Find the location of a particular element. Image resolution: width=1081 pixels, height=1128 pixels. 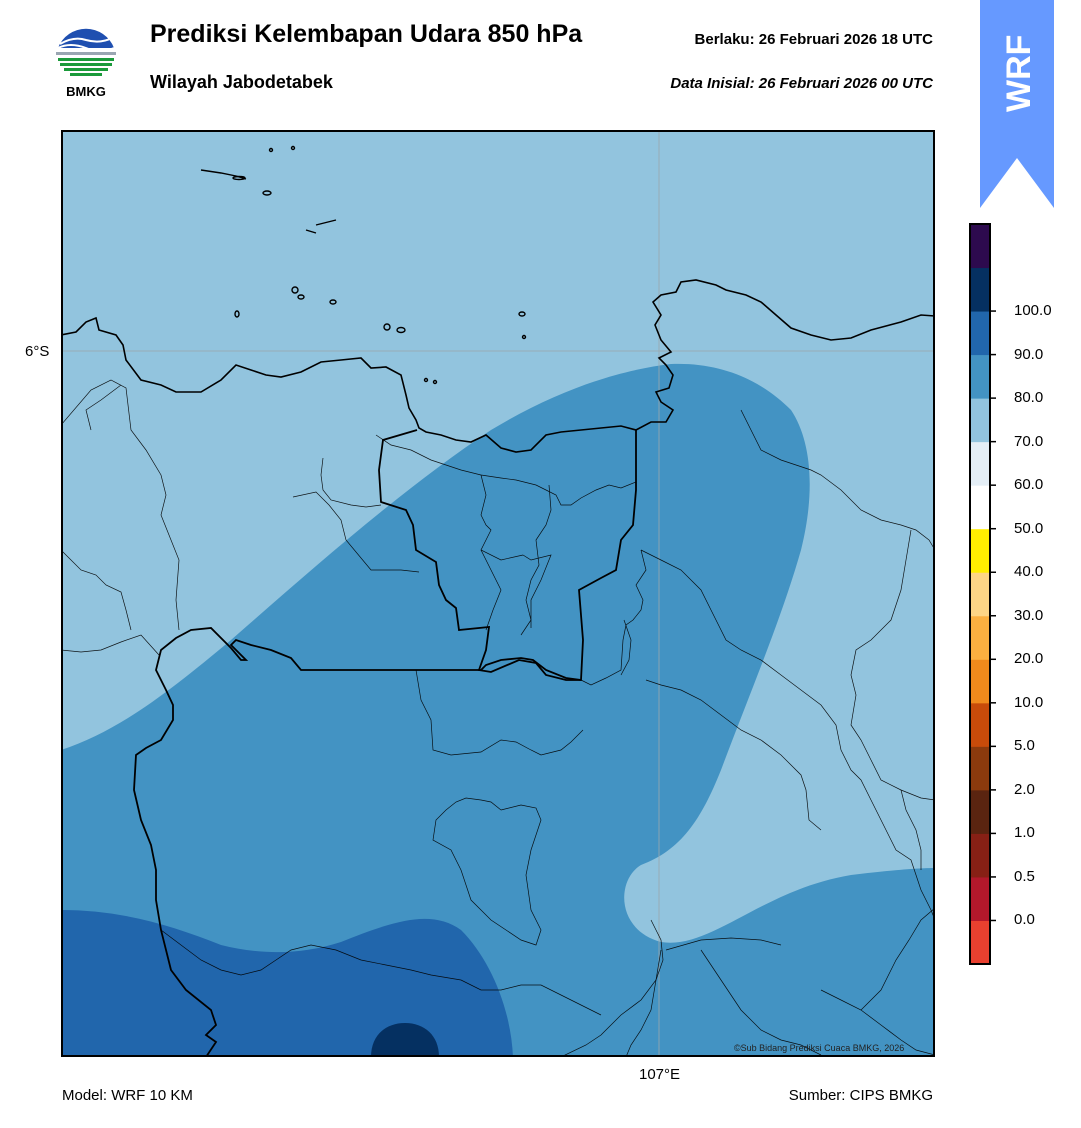

colorbar is located at coordinates (982, 594).